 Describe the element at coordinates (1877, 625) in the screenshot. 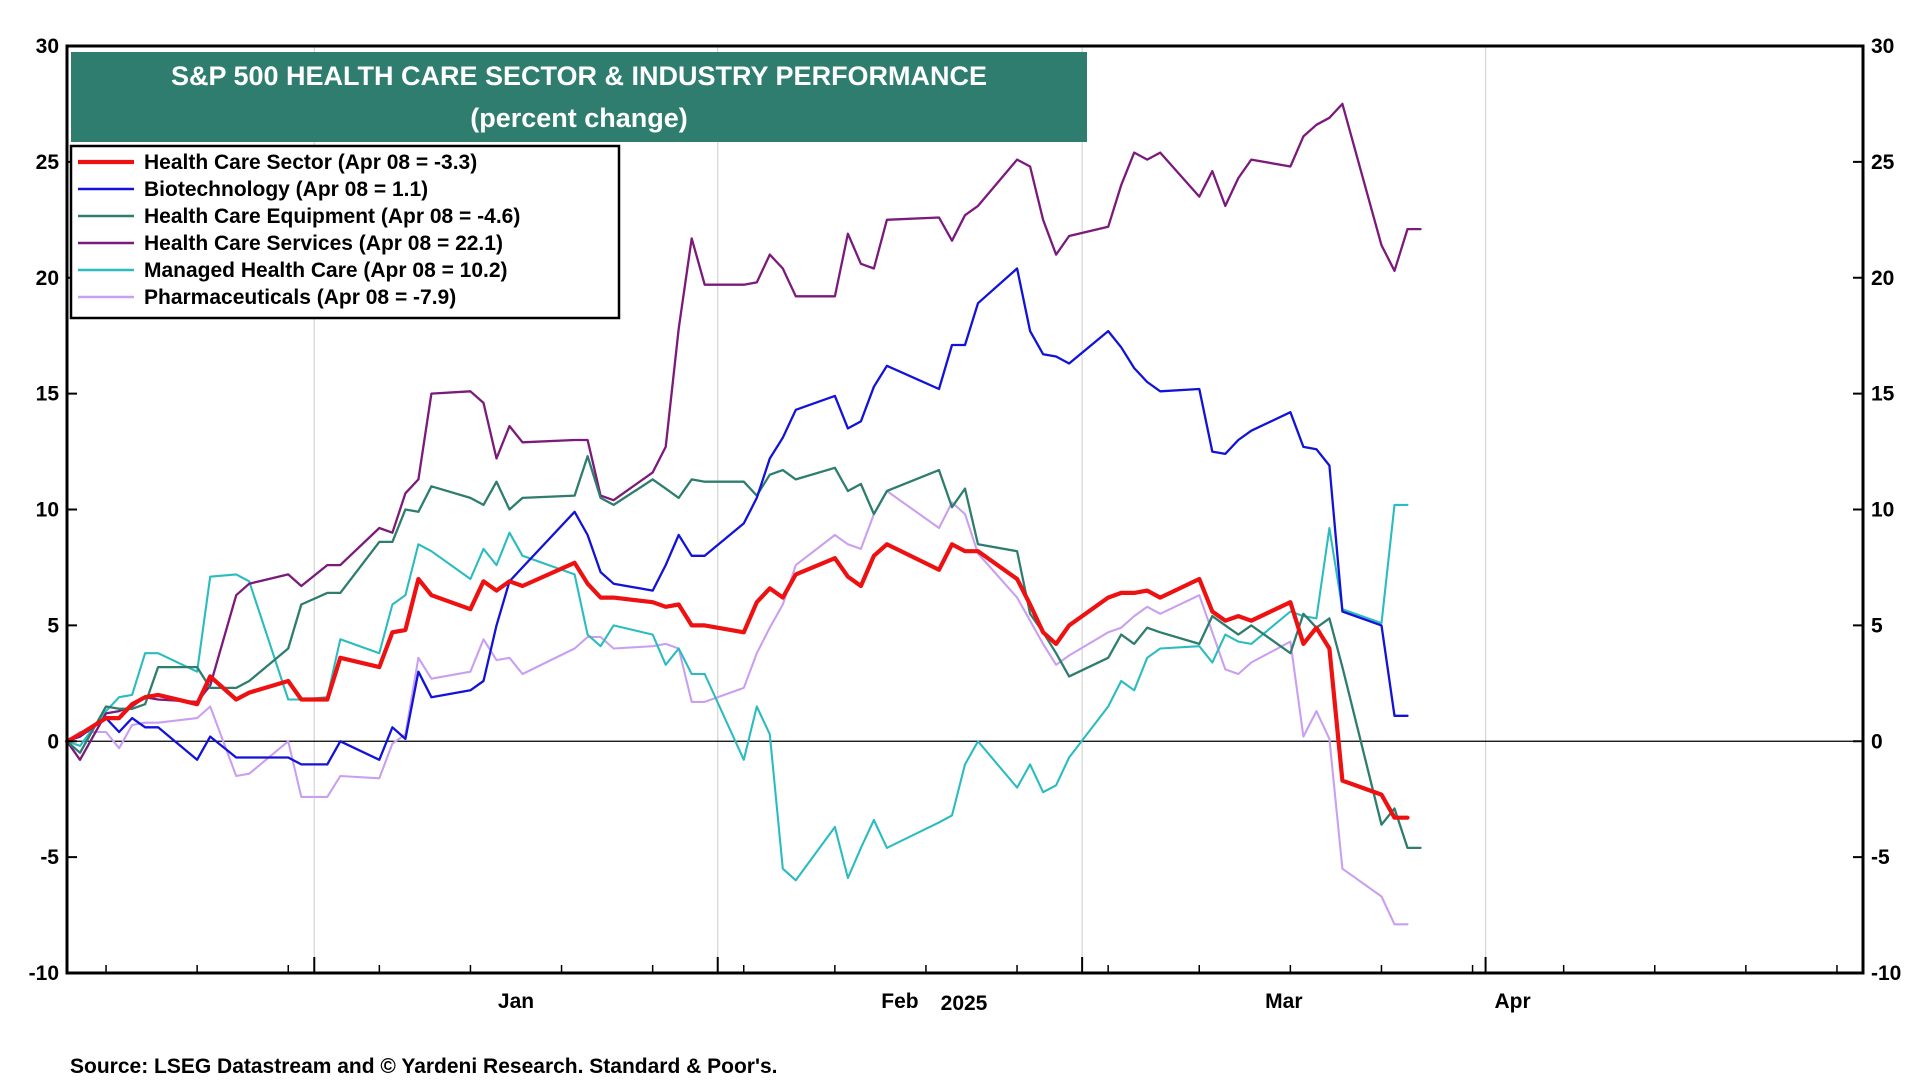

I see `y-tick-label-right: 5` at that location.